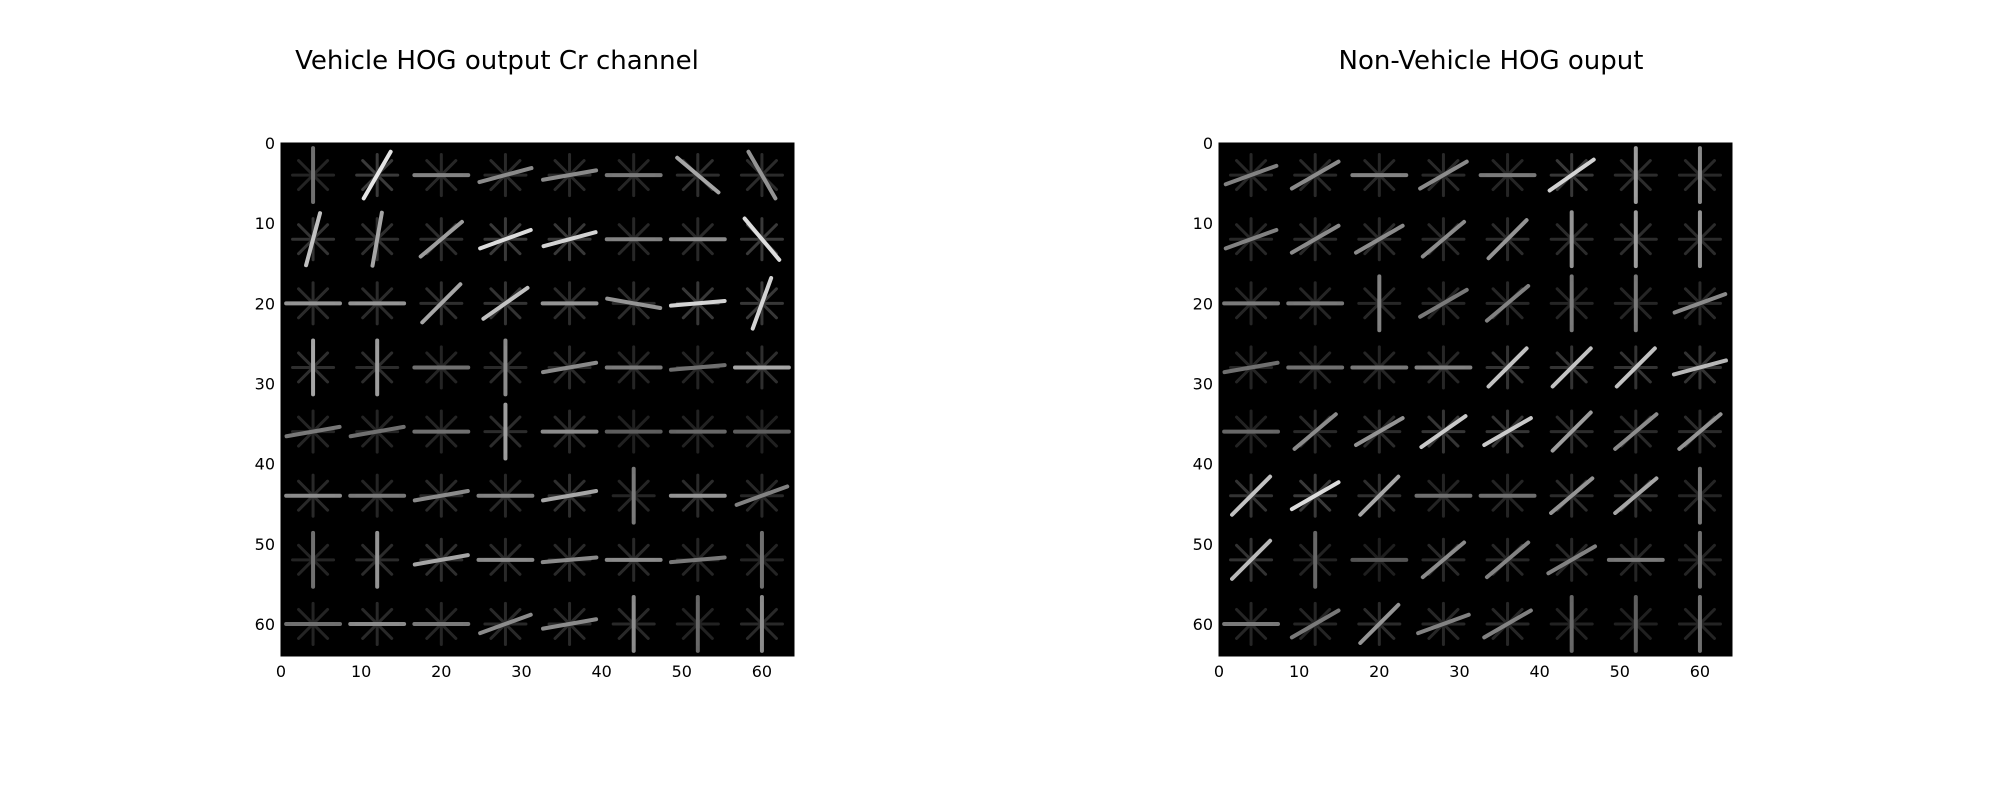  I want to click on y-tick-label: 50, so click(1203, 544).